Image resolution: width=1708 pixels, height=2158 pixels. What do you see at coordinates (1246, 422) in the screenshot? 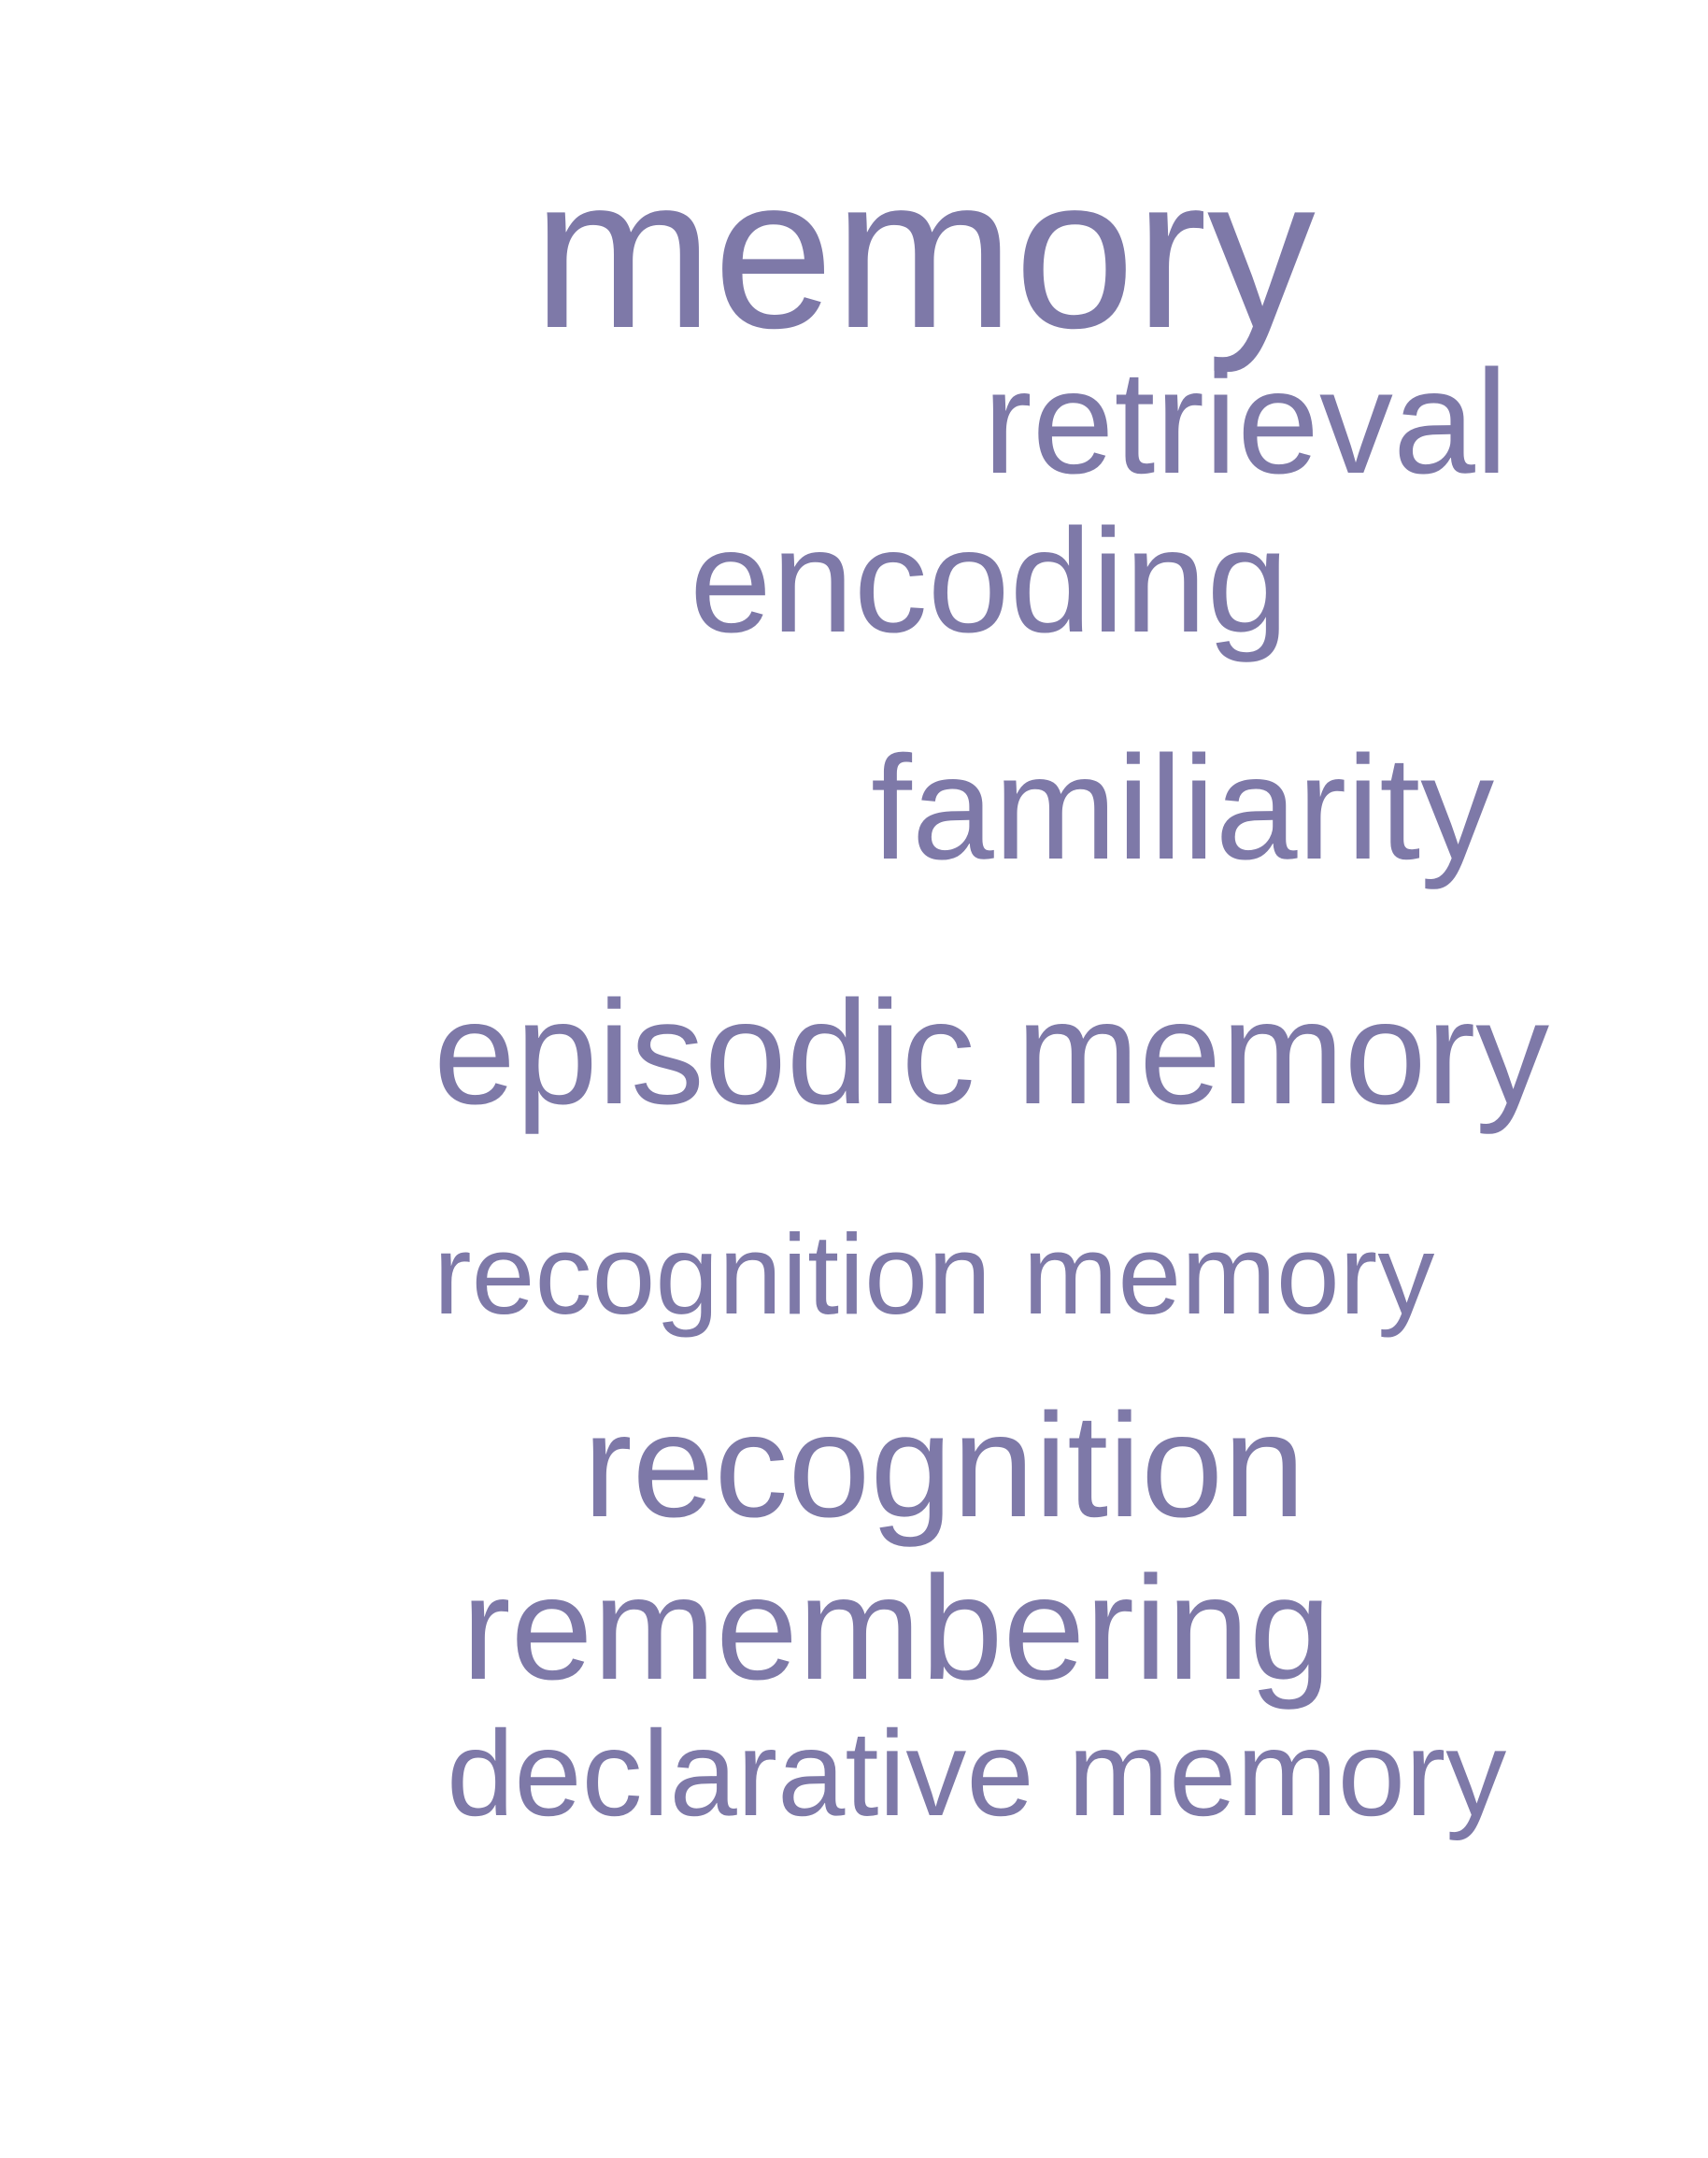
I see `word-retrieval: retrieval` at bounding box center [1246, 422].